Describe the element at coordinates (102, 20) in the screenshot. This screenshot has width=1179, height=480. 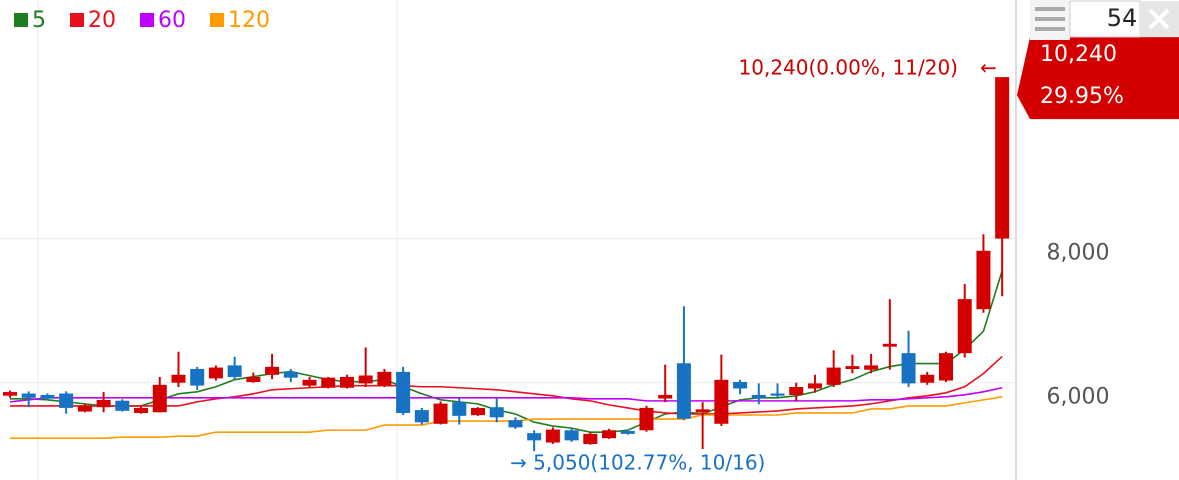
I see `legend-label: 20` at that location.